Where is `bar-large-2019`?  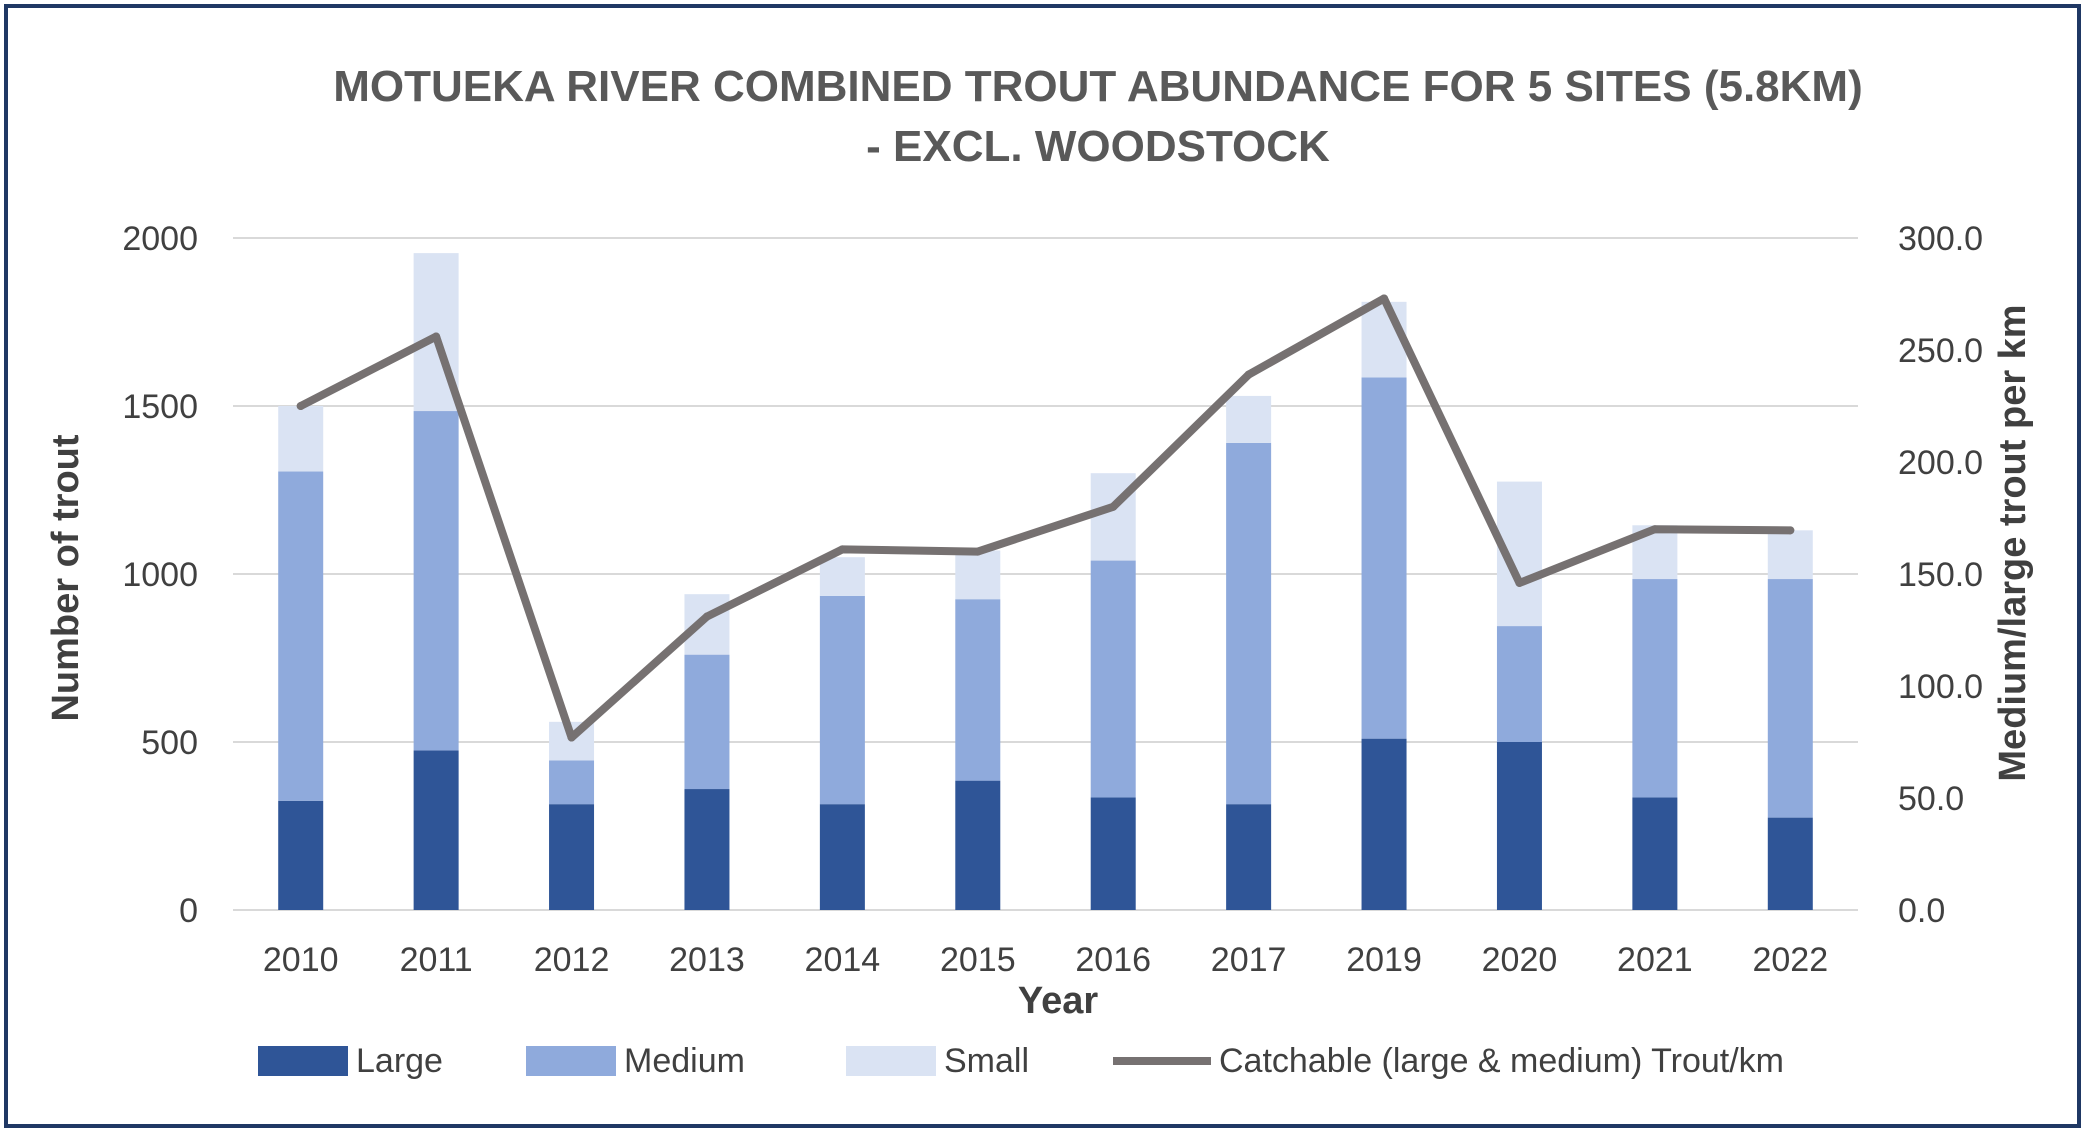
bar-large-2019 is located at coordinates (1384, 824).